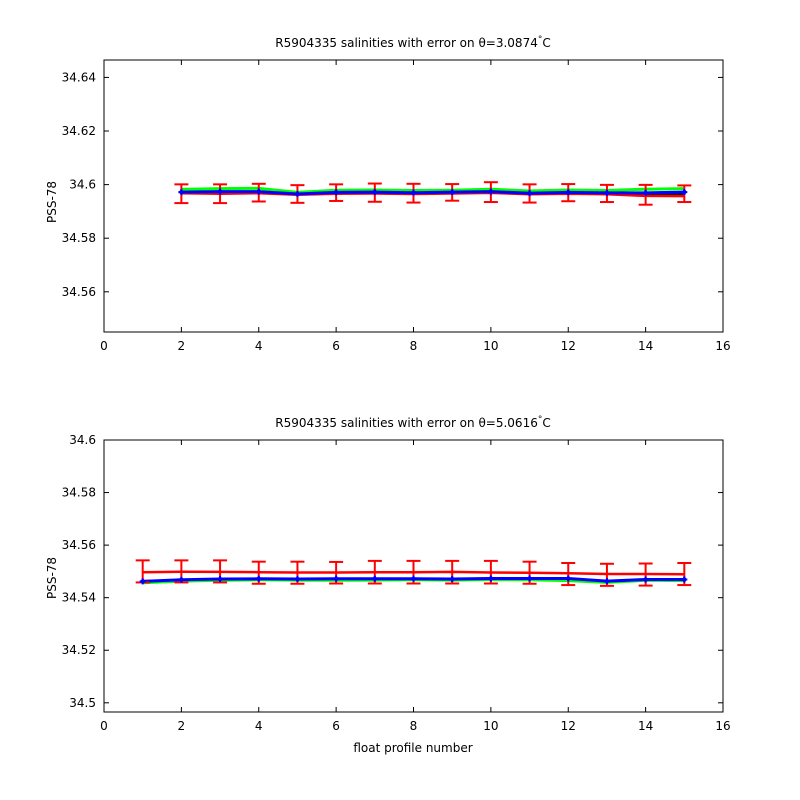  What do you see at coordinates (79, 493) in the screenshot?
I see `bottom-plot-ytick-label: 34.58` at bounding box center [79, 493].